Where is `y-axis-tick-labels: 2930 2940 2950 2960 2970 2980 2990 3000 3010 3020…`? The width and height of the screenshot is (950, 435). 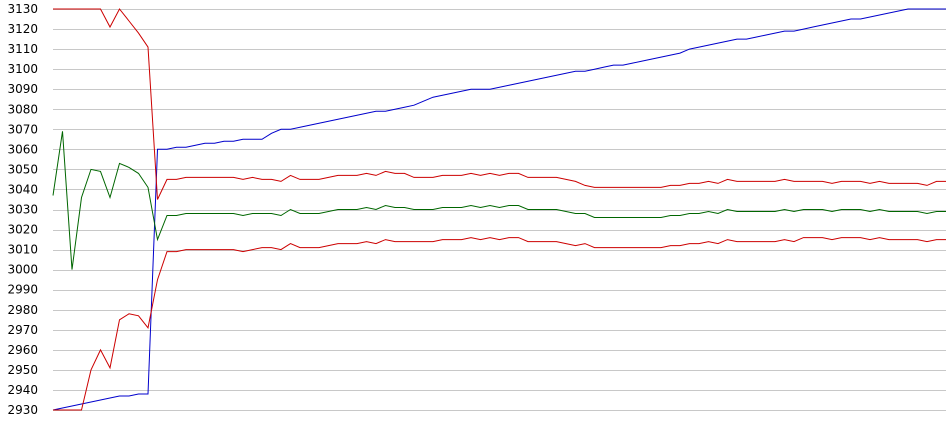
y-axis-tick-labels: 2930 2940 2950 2960 2970 2980 2990 3000 3010 3020… is located at coordinates (22, 209).